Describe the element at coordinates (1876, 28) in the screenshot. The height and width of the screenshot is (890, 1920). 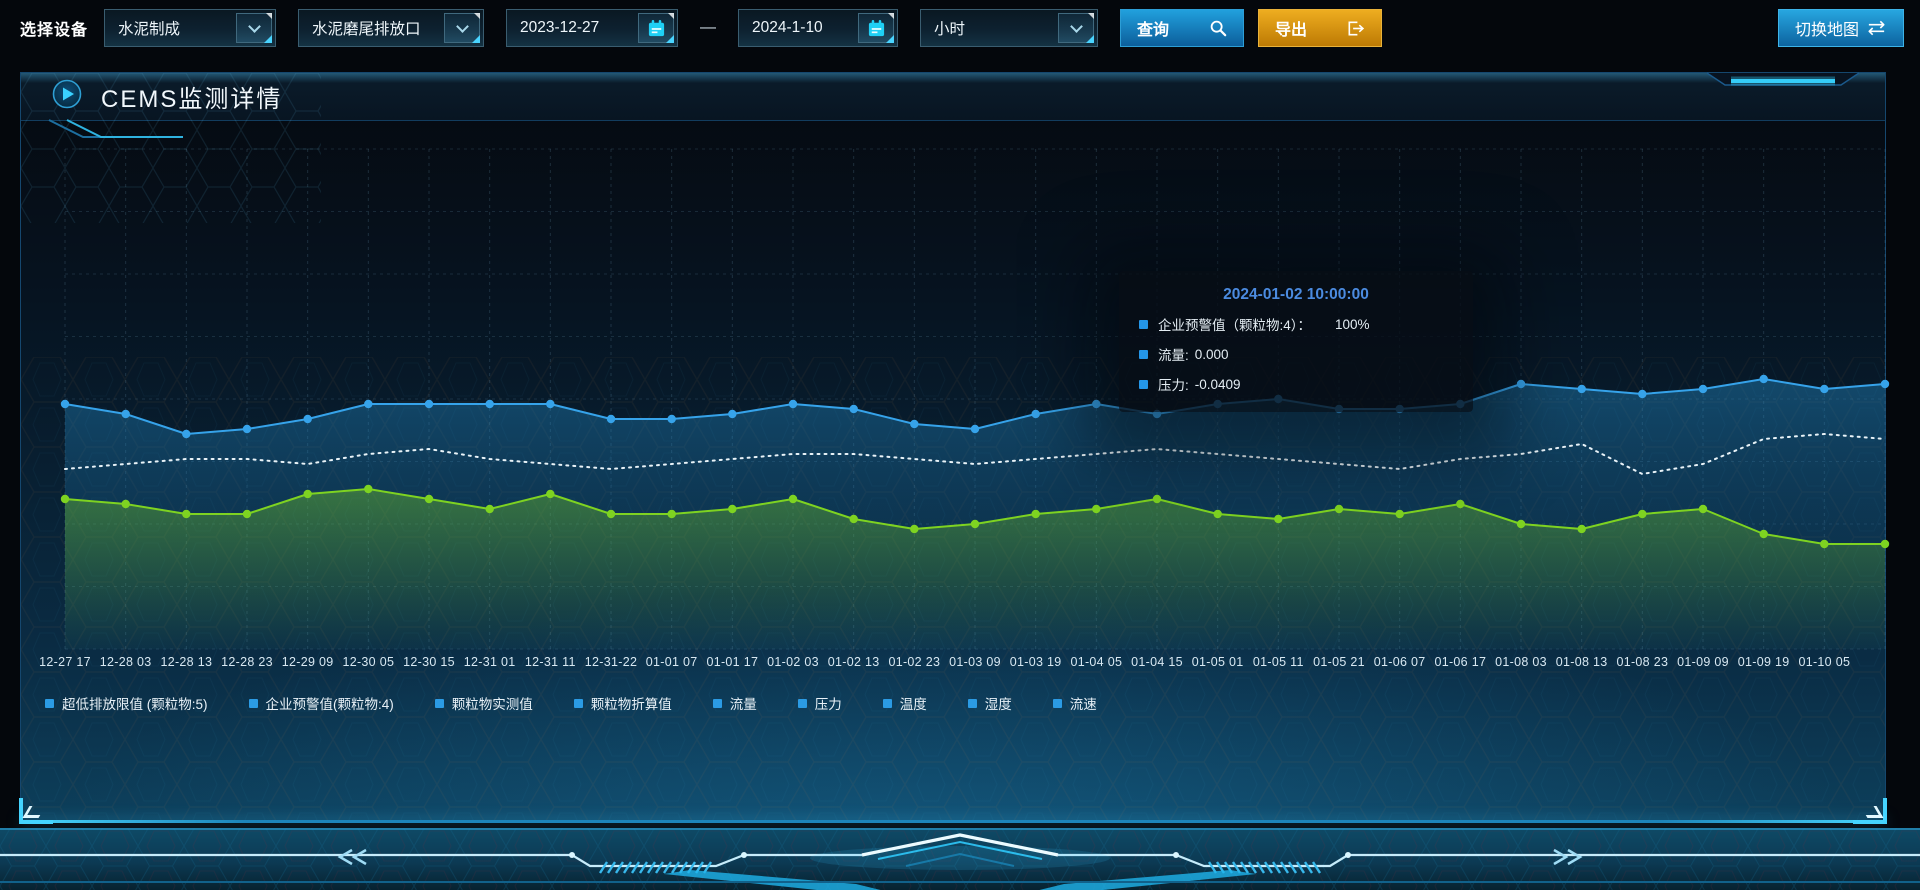
I see `swap-arrows-icon` at that location.